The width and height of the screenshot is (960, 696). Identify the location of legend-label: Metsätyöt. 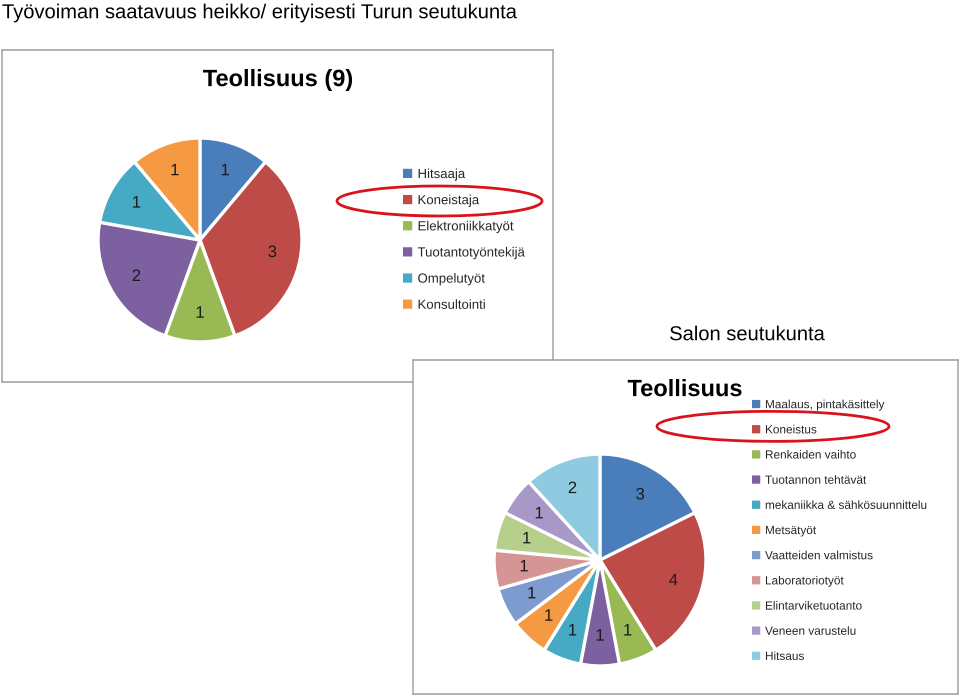
(791, 531).